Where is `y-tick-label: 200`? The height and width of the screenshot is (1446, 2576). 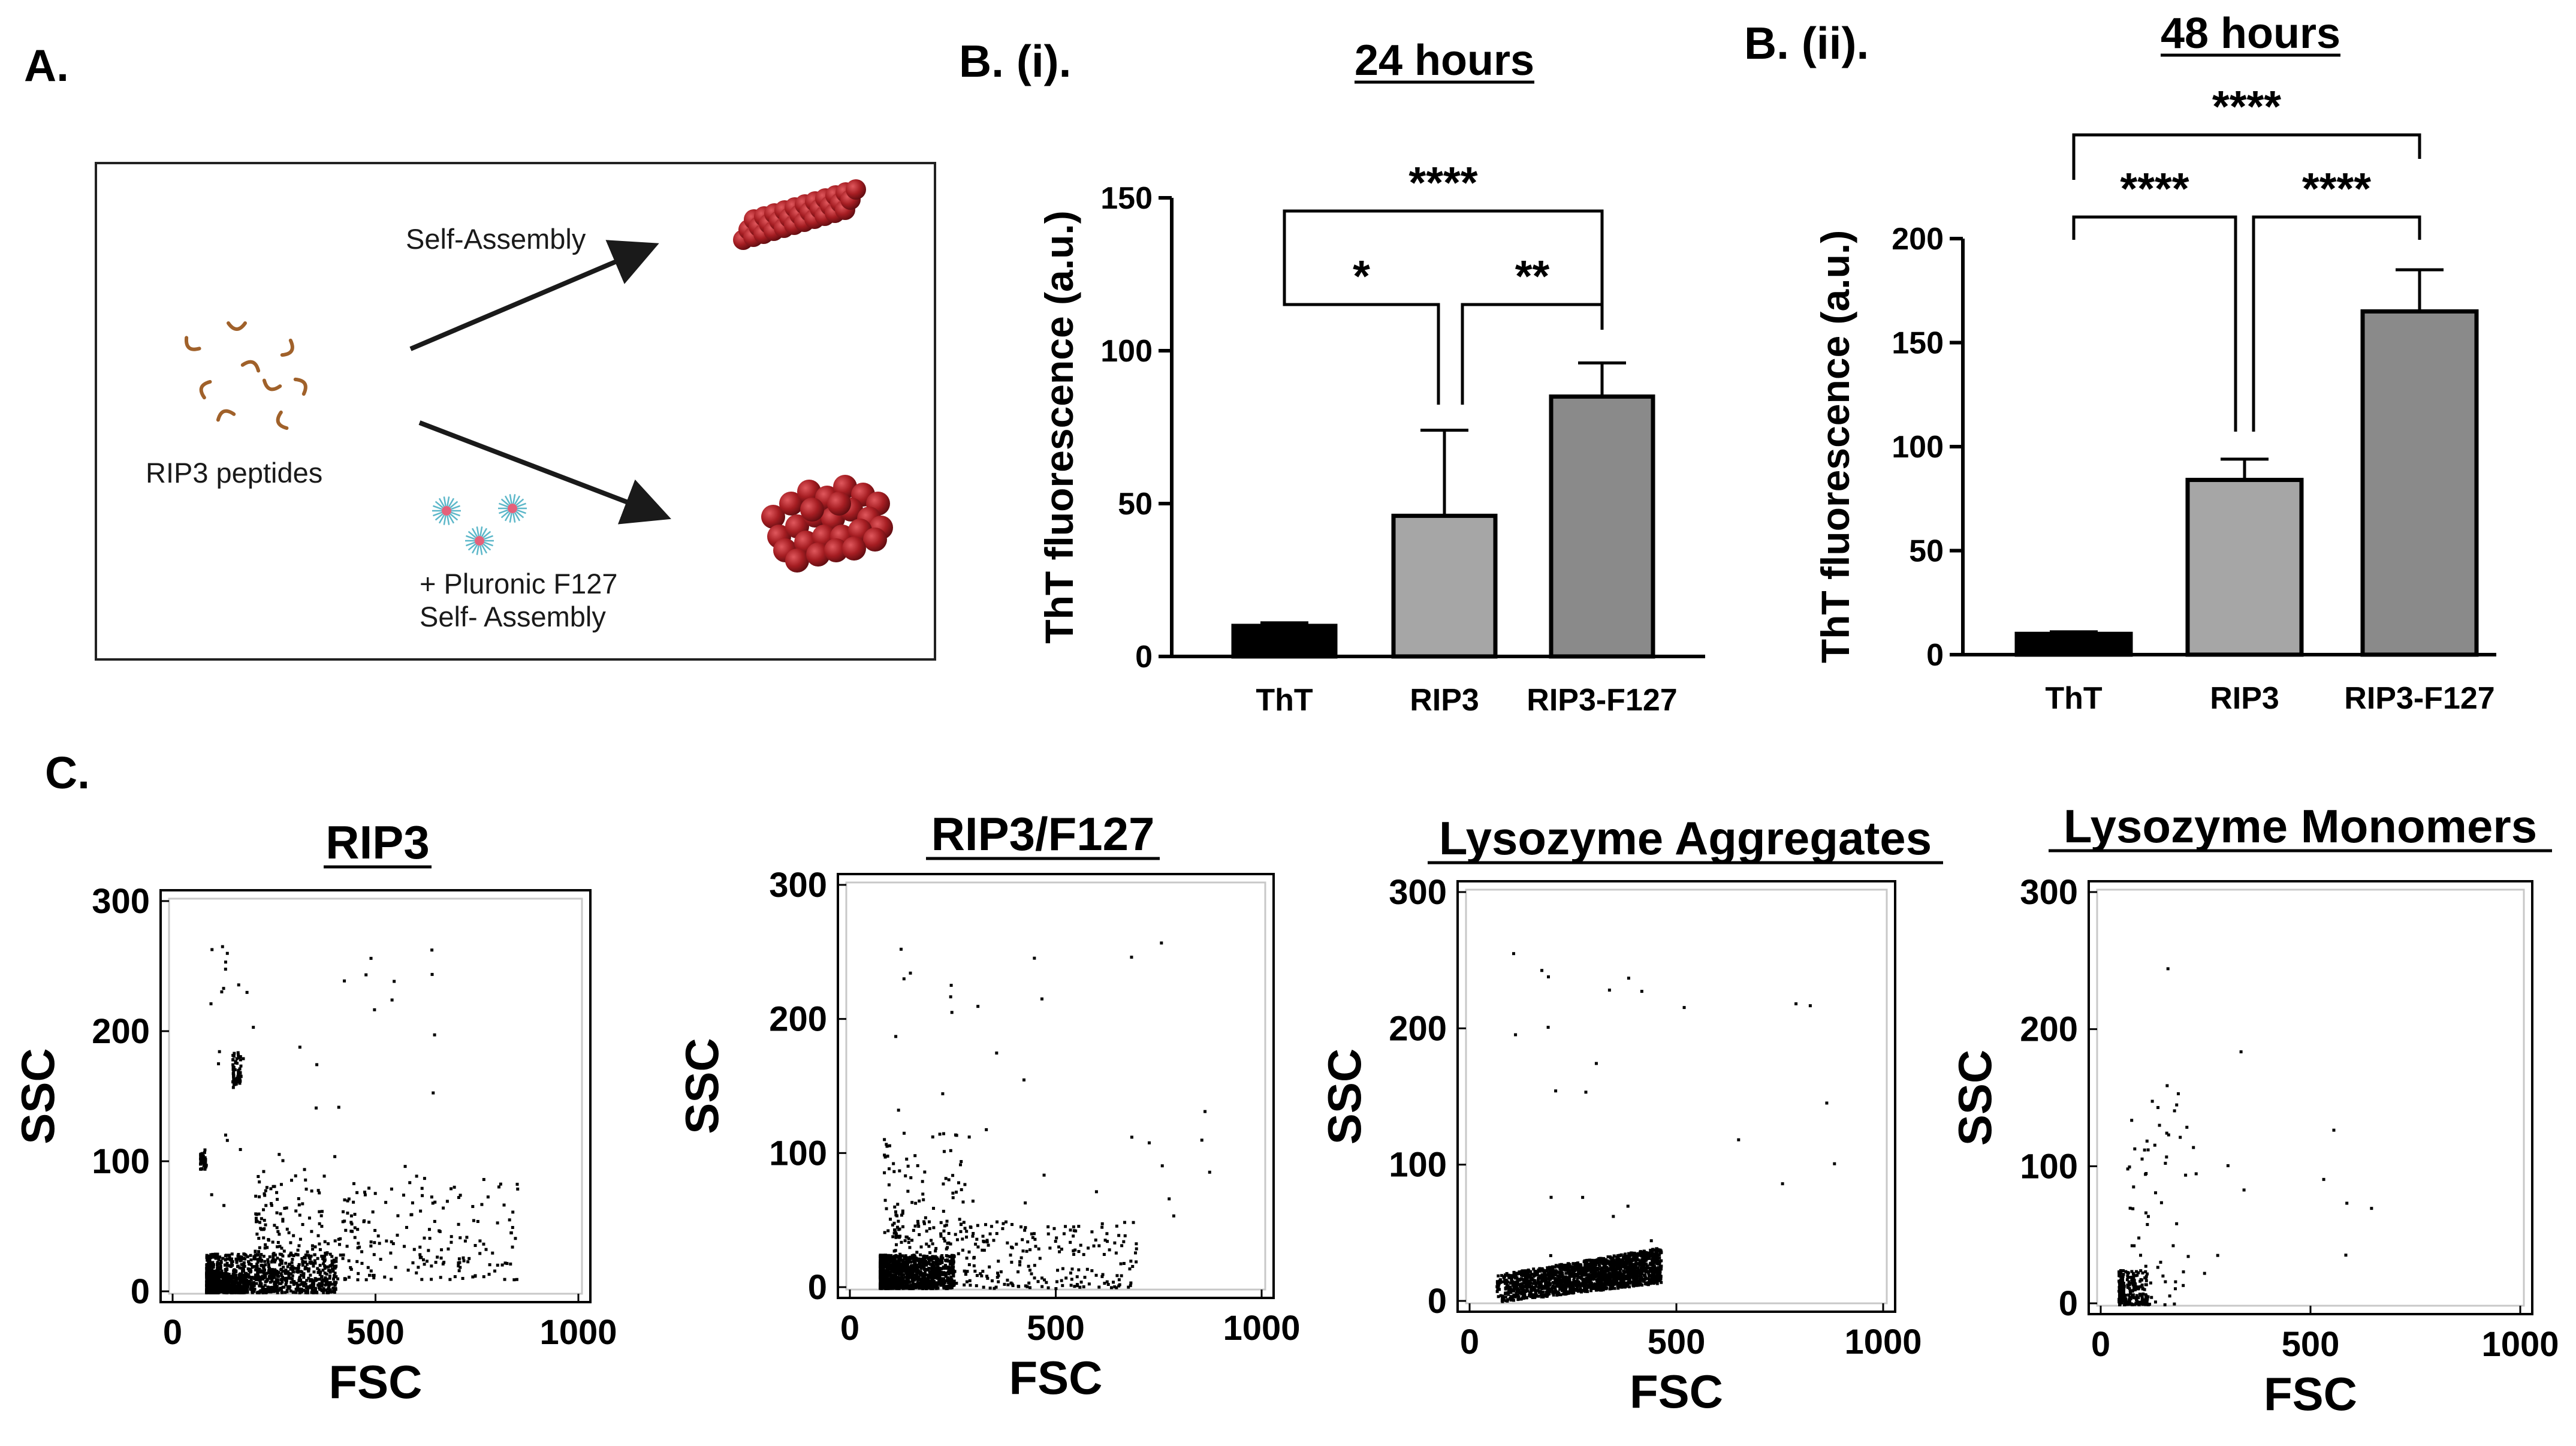 y-tick-label: 200 is located at coordinates (1418, 1028).